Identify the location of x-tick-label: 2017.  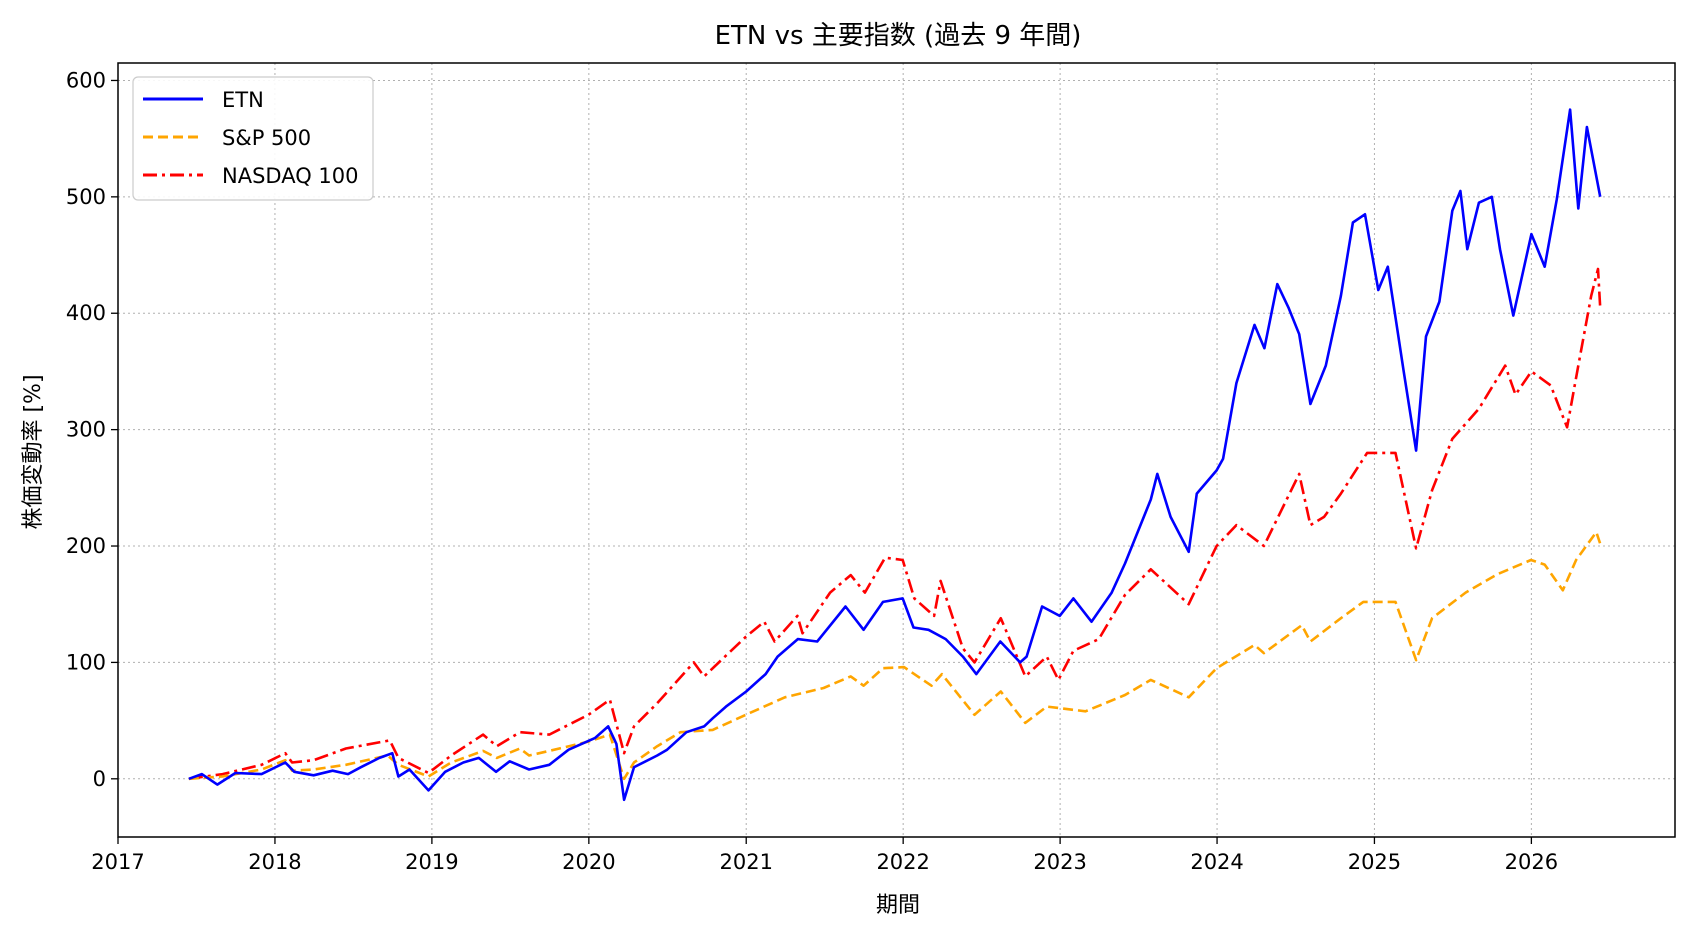
(117, 862).